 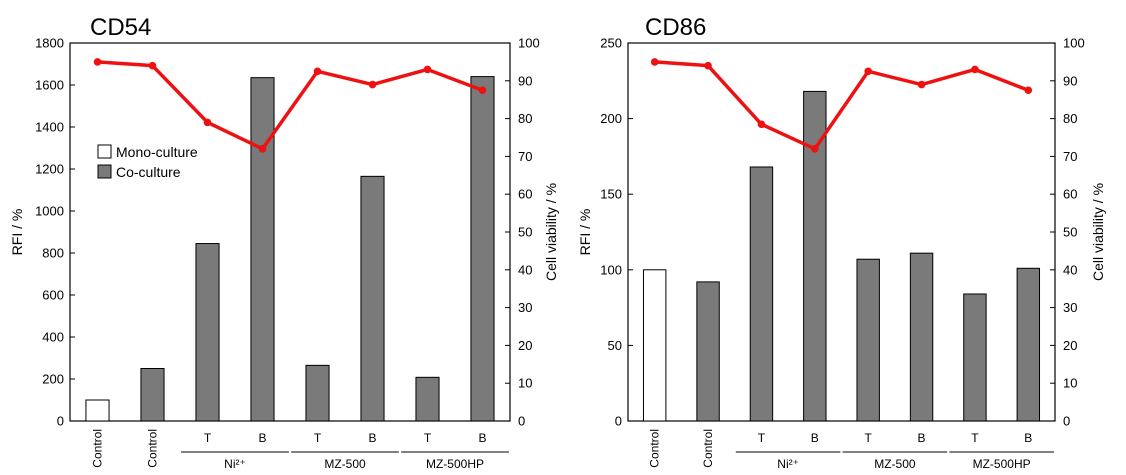 I want to click on viability-line, so click(x=841, y=105).